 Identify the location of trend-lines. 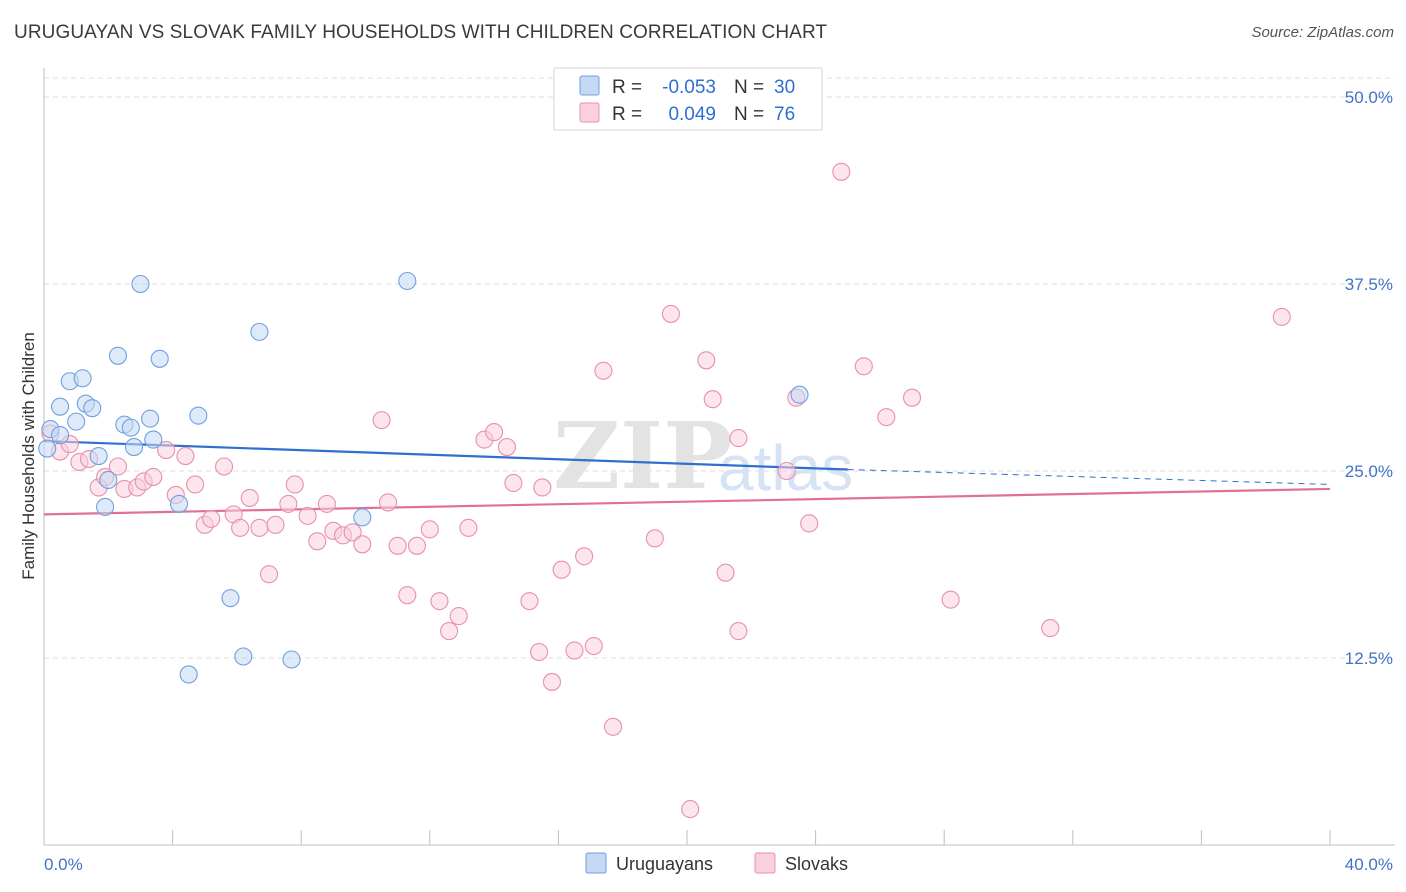
(687, 477).